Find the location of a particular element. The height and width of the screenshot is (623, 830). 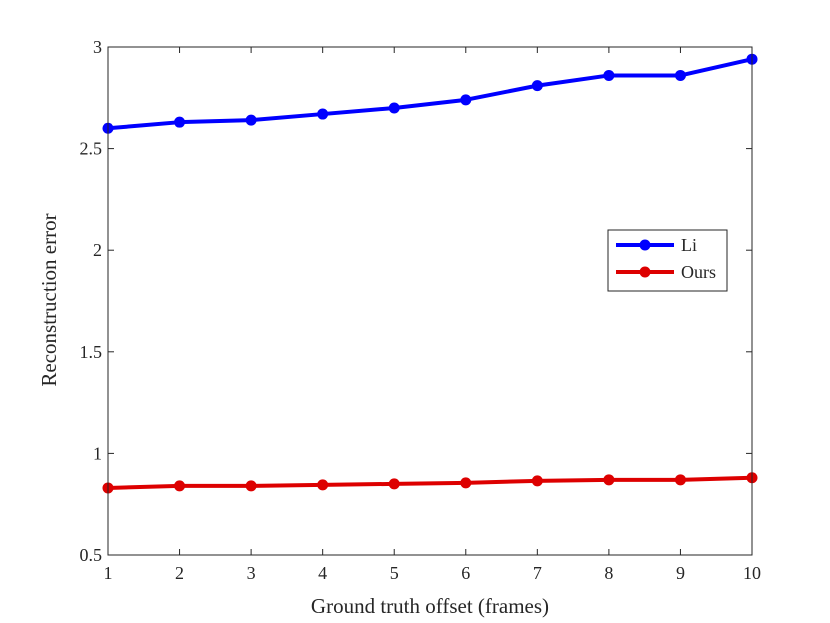

series-ours is located at coordinates (430, 483).